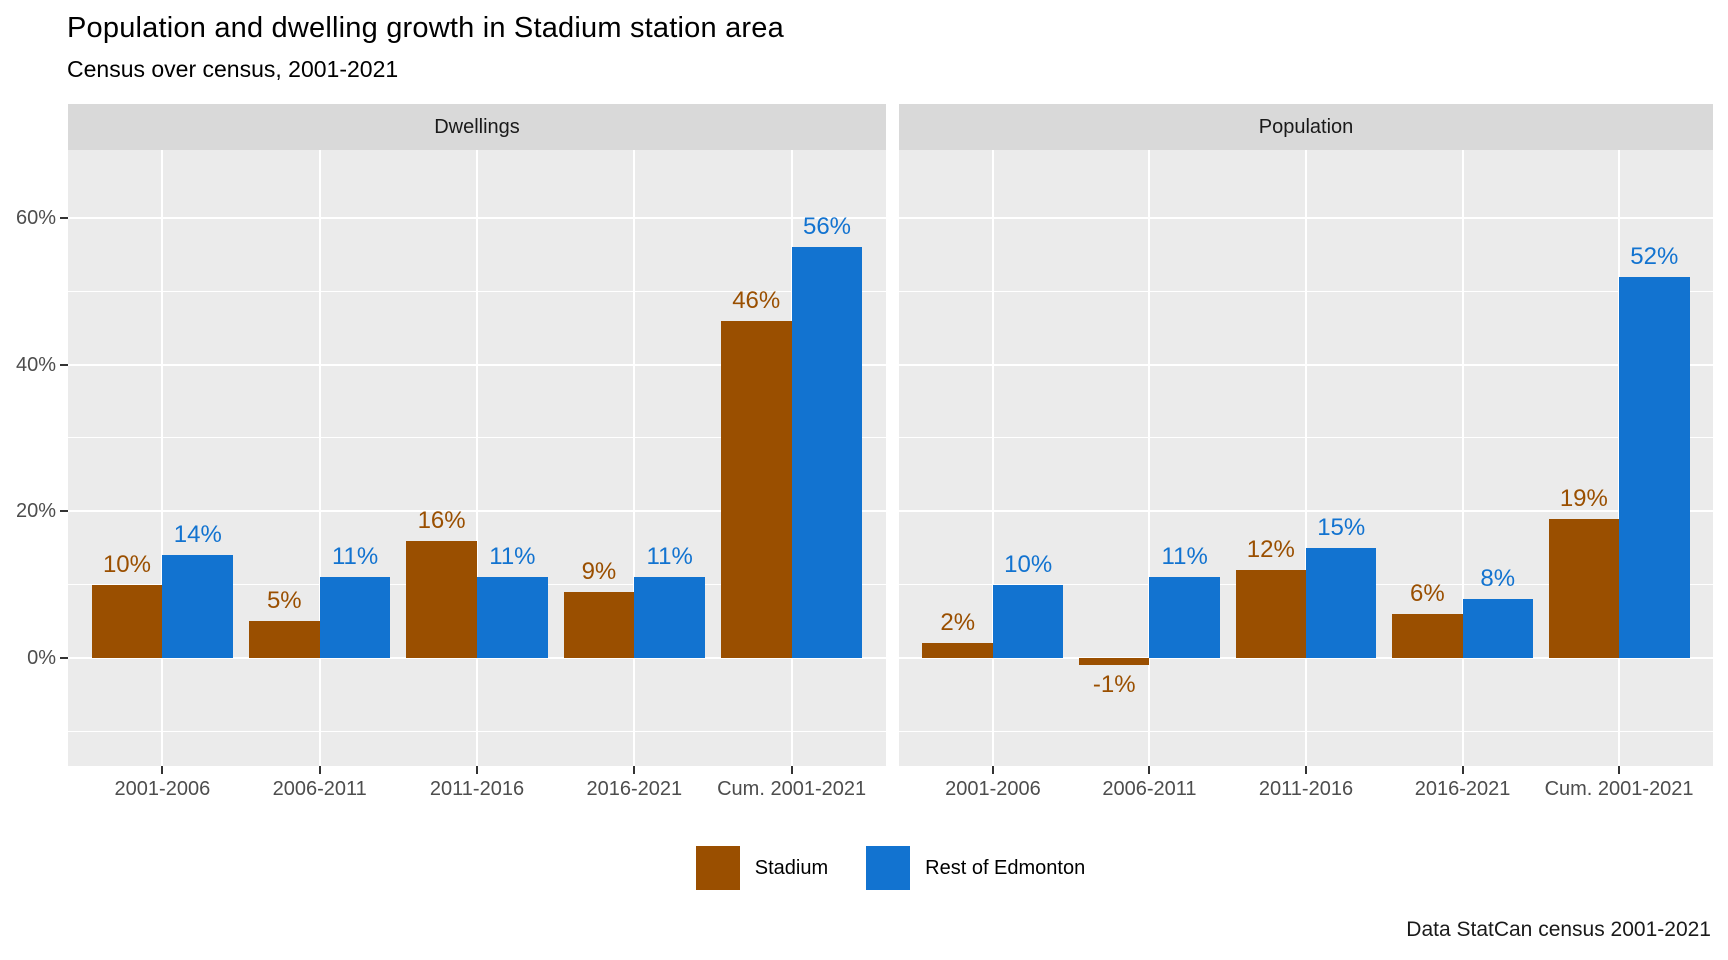  I want to click on y-axis-label: 40%, so click(35, 364).